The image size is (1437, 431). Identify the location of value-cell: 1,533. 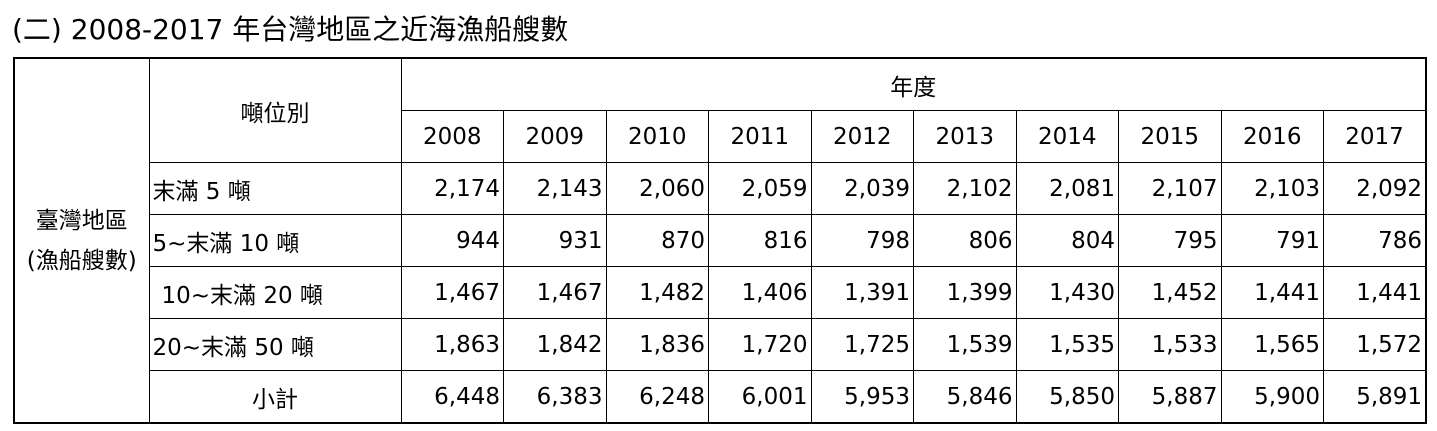
(1170, 344).